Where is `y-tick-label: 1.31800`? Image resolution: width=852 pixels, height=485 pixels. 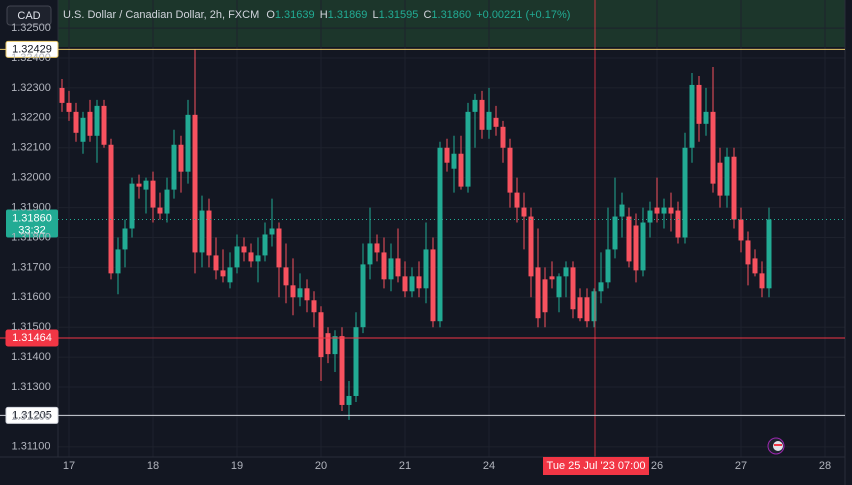
y-tick-label: 1.31800 is located at coordinates (31, 237).